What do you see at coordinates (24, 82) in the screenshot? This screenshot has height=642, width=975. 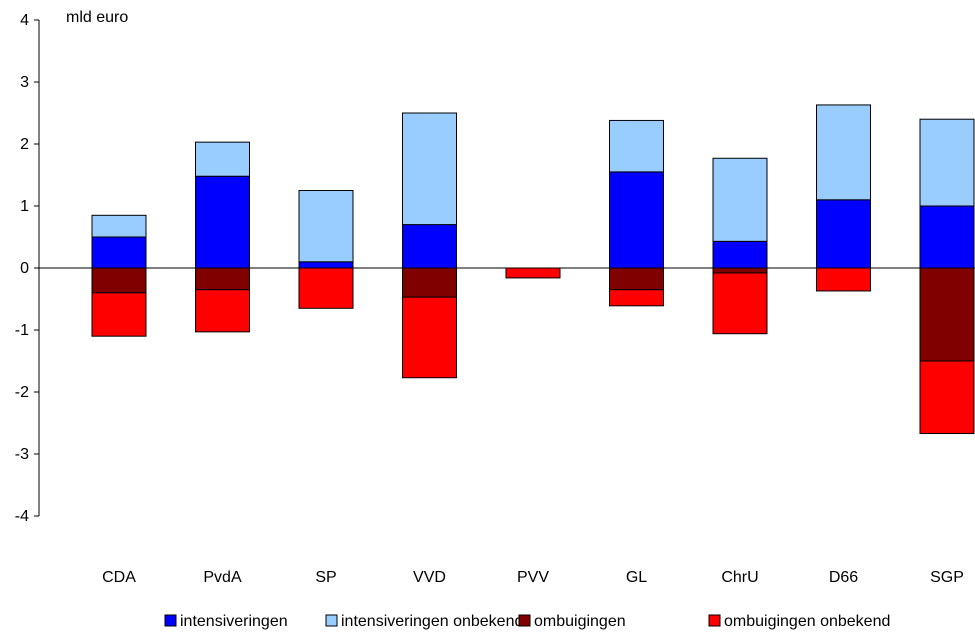 I see `y-tick-label: 3` at bounding box center [24, 82].